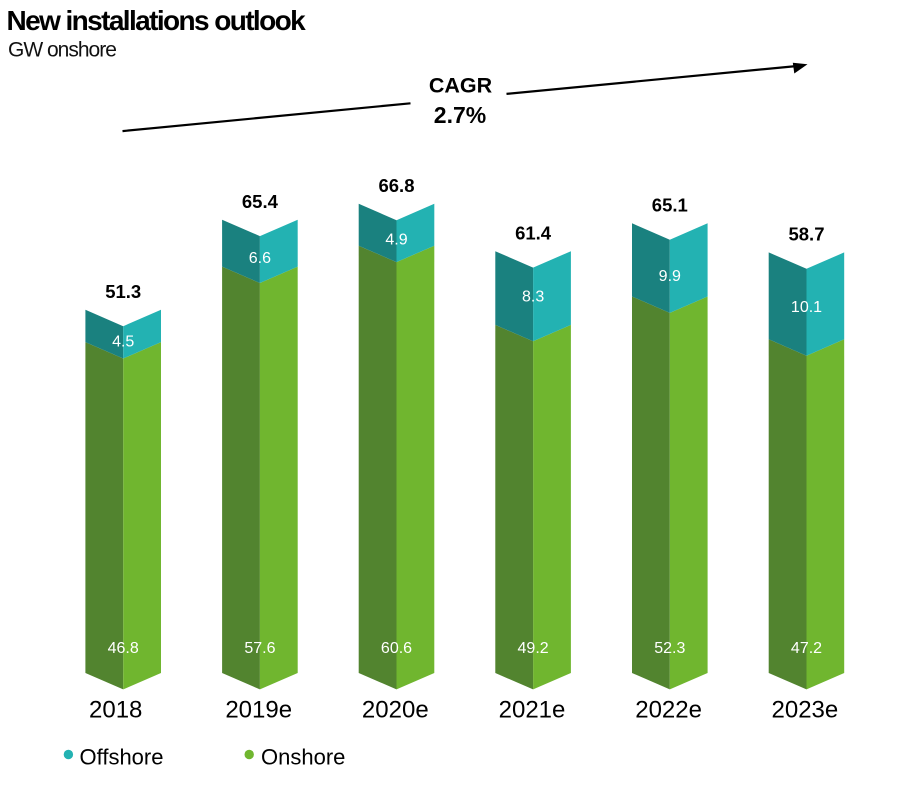 This screenshot has width=912, height=785. I want to click on svg-text: 10.1, so click(806, 307).